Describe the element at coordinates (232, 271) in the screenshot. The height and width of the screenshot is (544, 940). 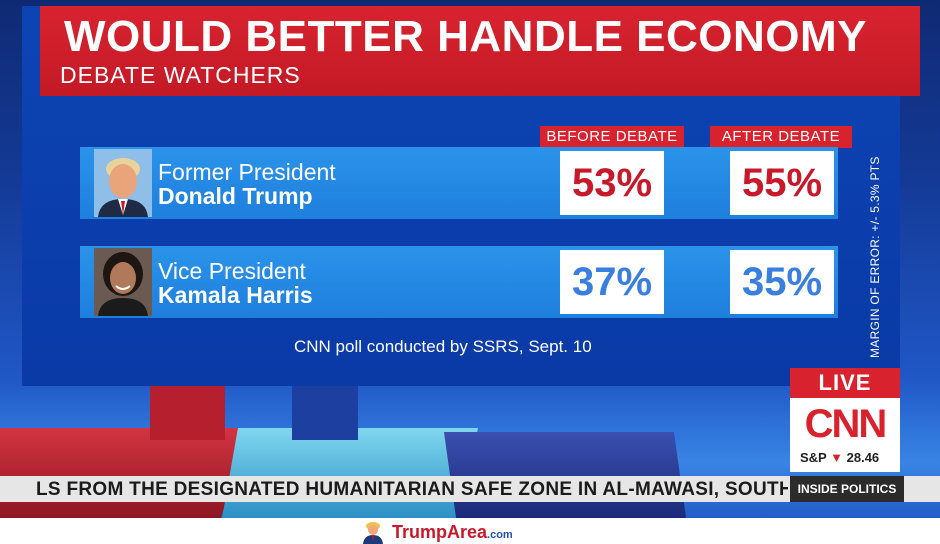
I see `harris-role: Vice President` at that location.